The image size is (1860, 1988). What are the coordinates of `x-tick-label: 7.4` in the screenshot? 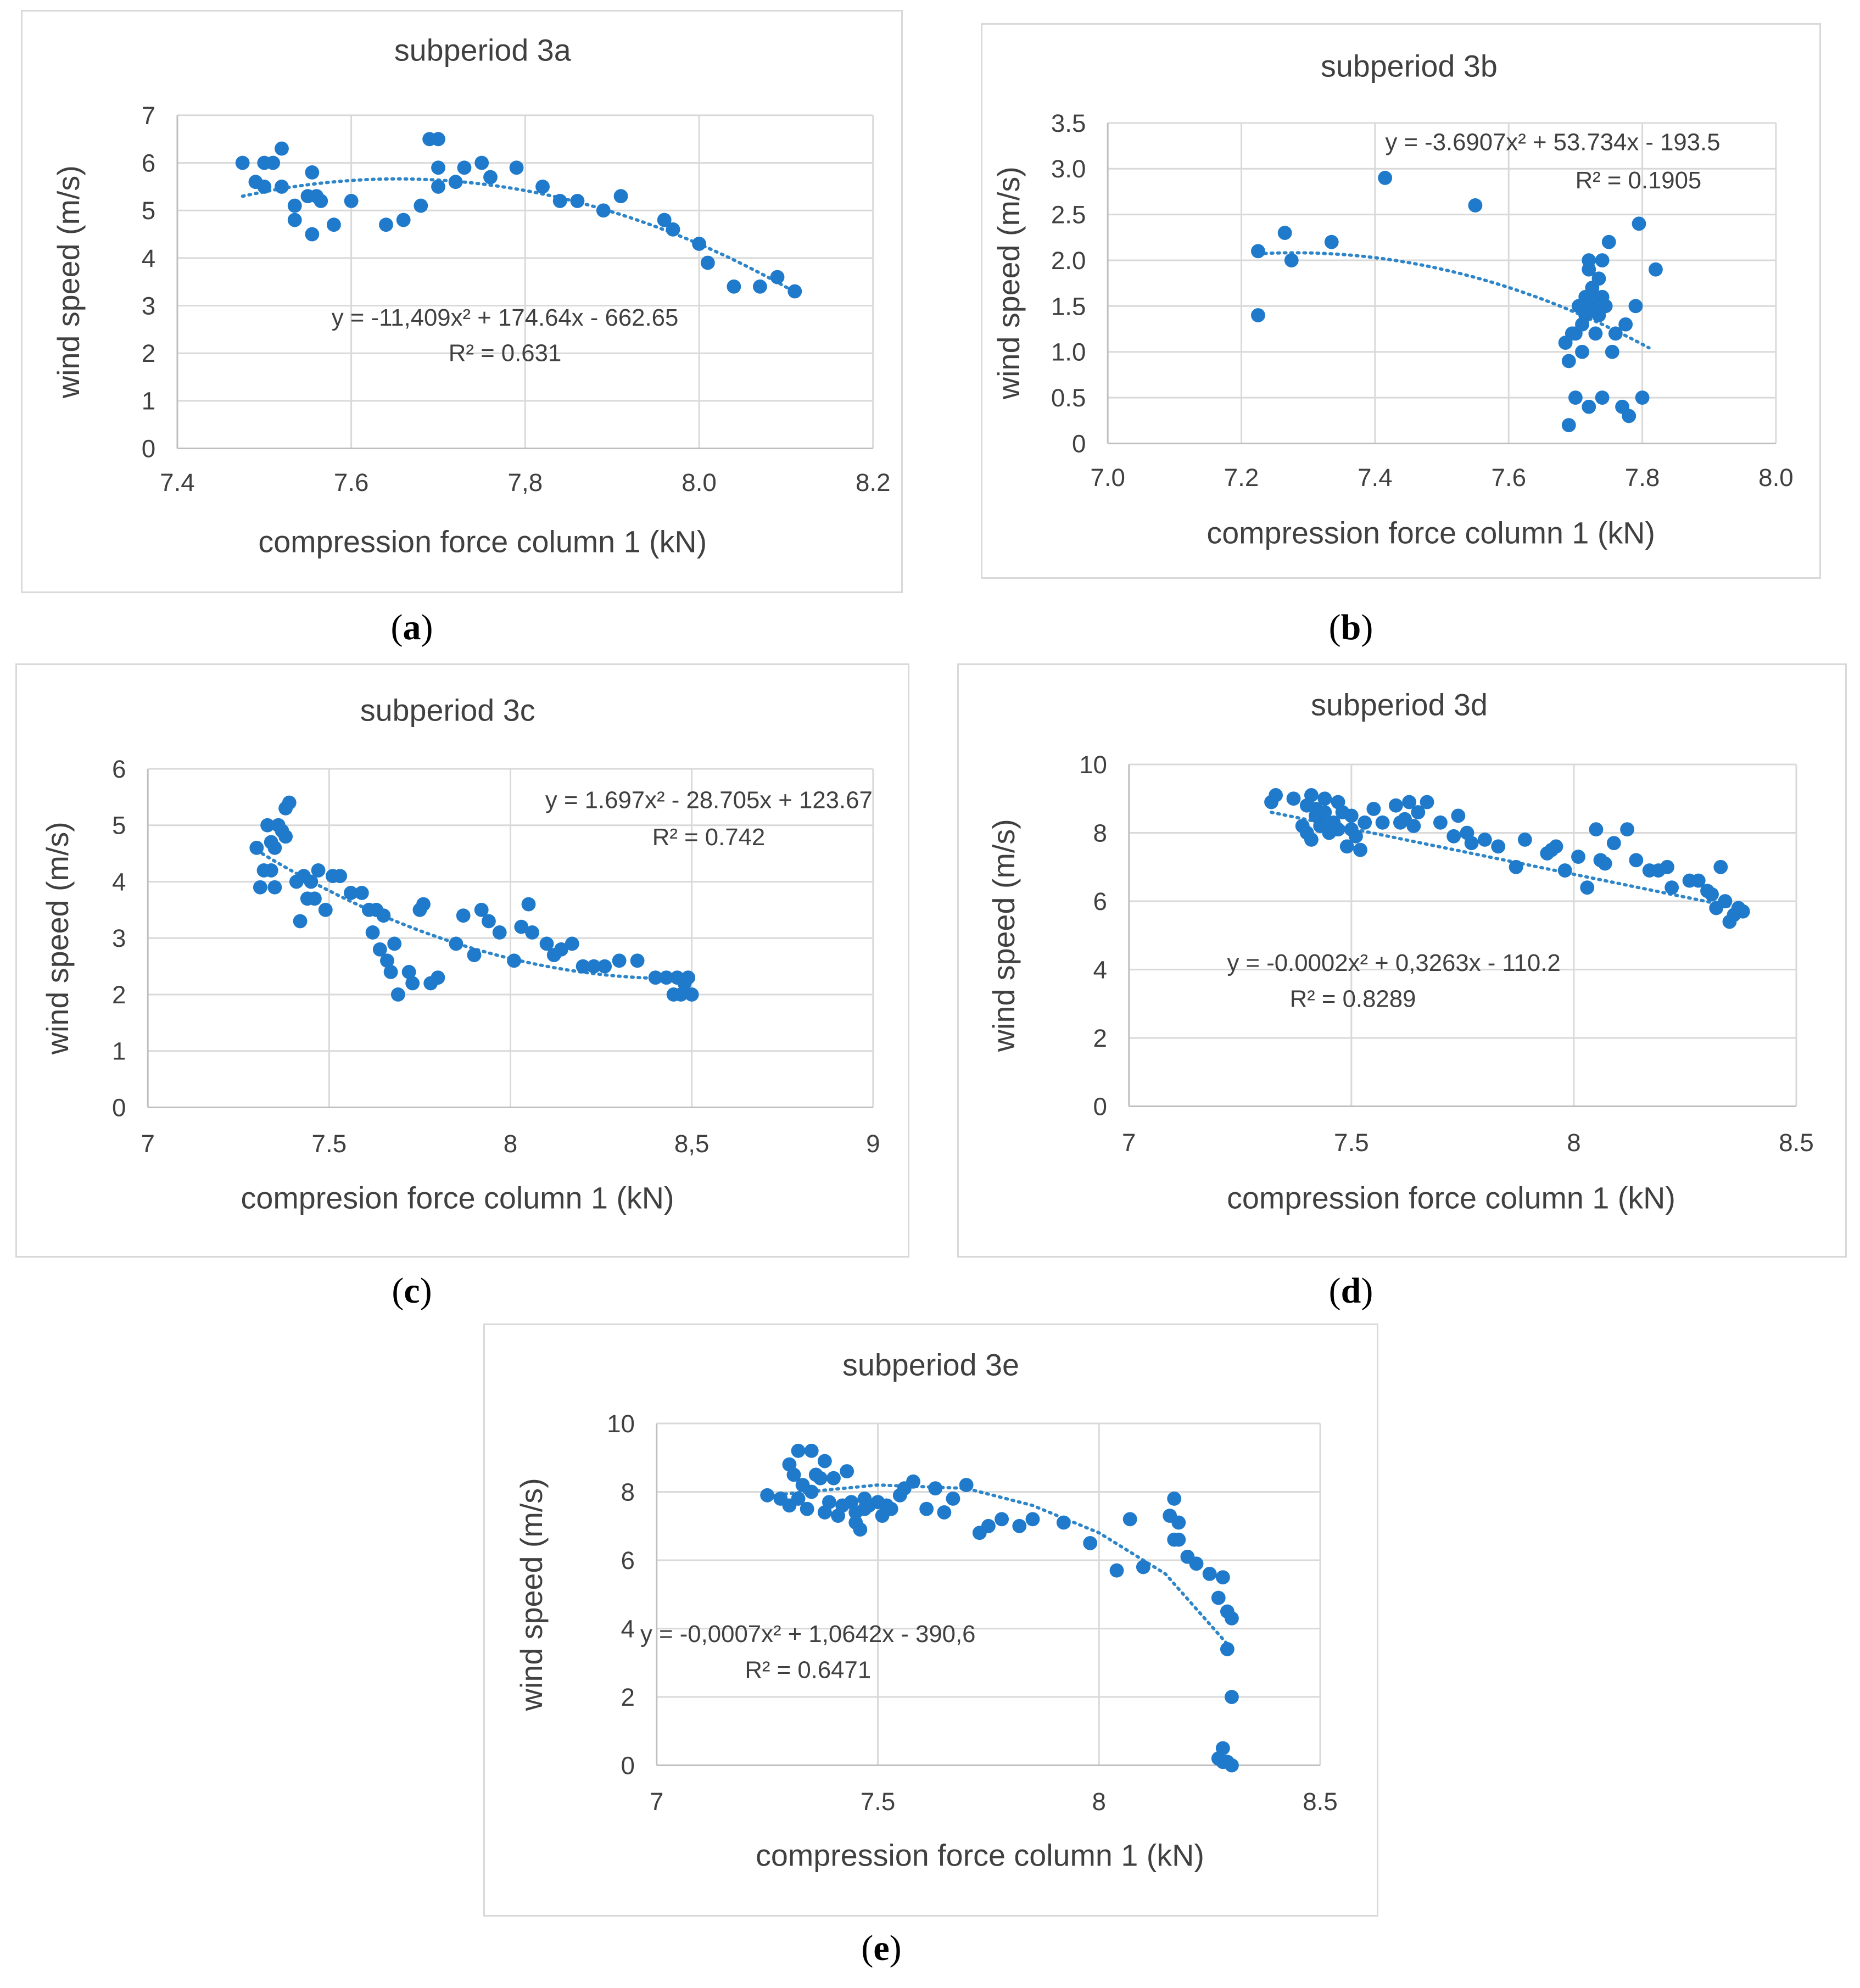 It's located at (177, 482).